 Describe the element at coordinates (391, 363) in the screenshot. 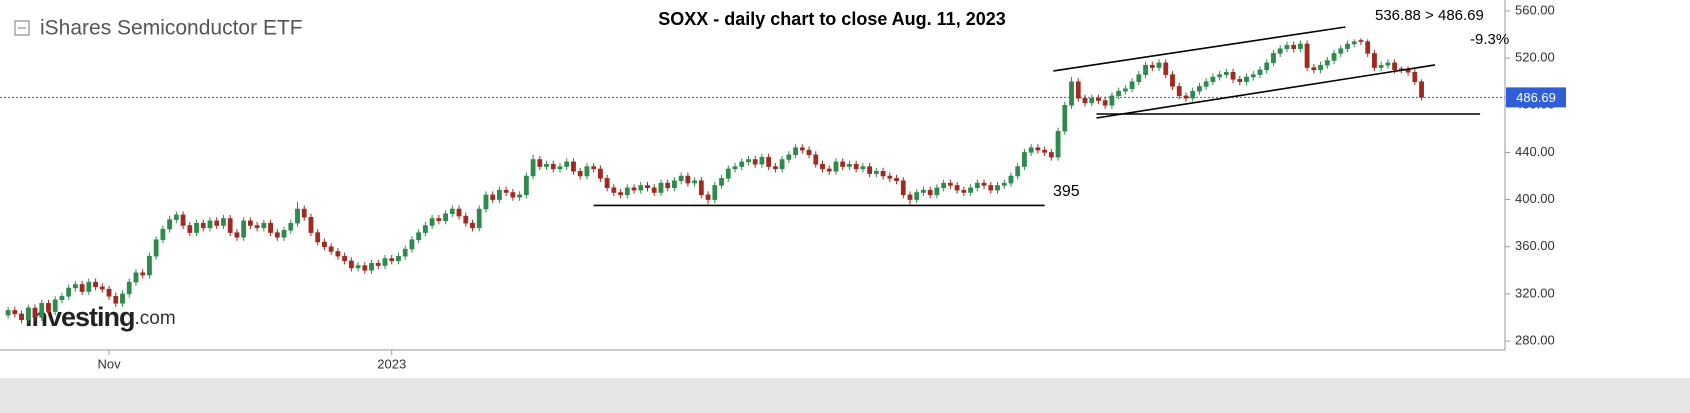

I see `x-tick-label: 2023` at that location.